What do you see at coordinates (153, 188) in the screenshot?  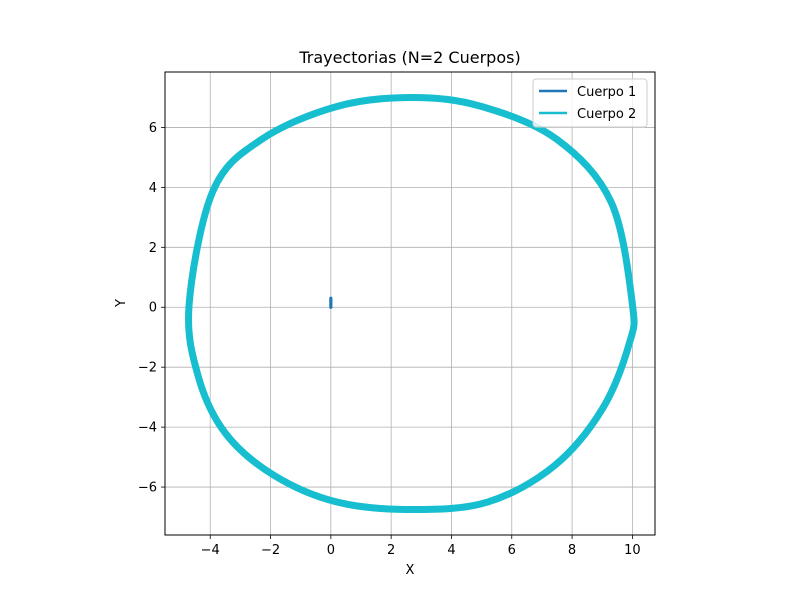 I see `y-tick-label: 4` at bounding box center [153, 188].